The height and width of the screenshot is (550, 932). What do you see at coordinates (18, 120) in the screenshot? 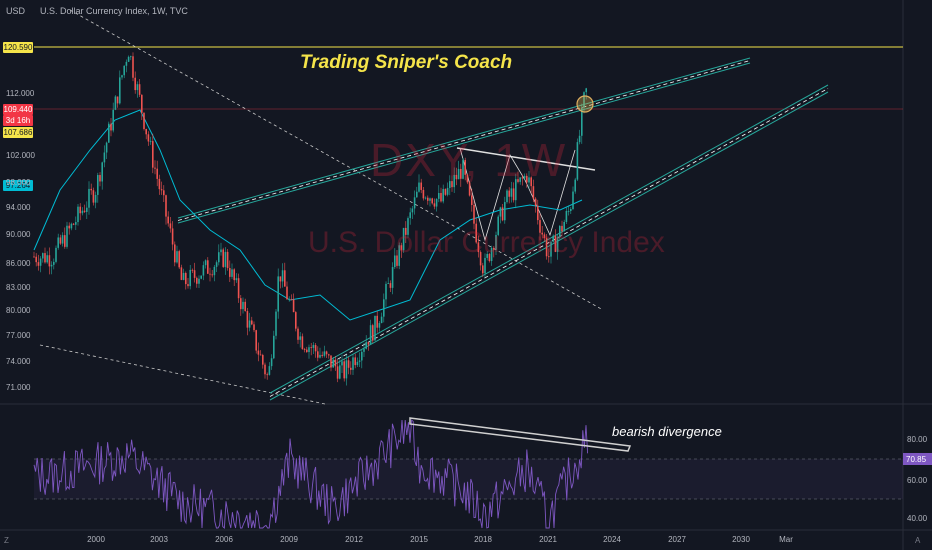
I see `countdown-label: 3d 16h` at bounding box center [18, 120].